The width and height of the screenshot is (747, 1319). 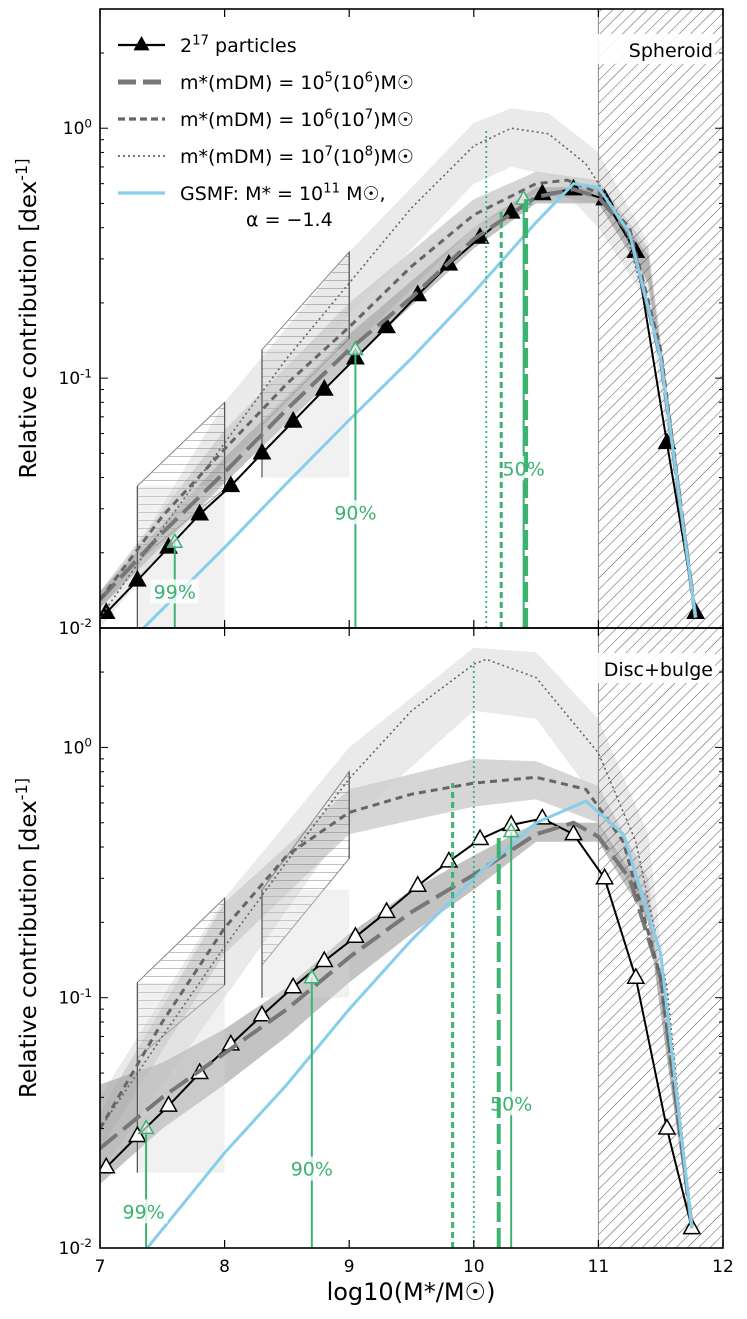 What do you see at coordinates (283, 193) in the screenshot?
I see `legend-label-gsmf: GSMF: M* = 1011 M☉,` at bounding box center [283, 193].